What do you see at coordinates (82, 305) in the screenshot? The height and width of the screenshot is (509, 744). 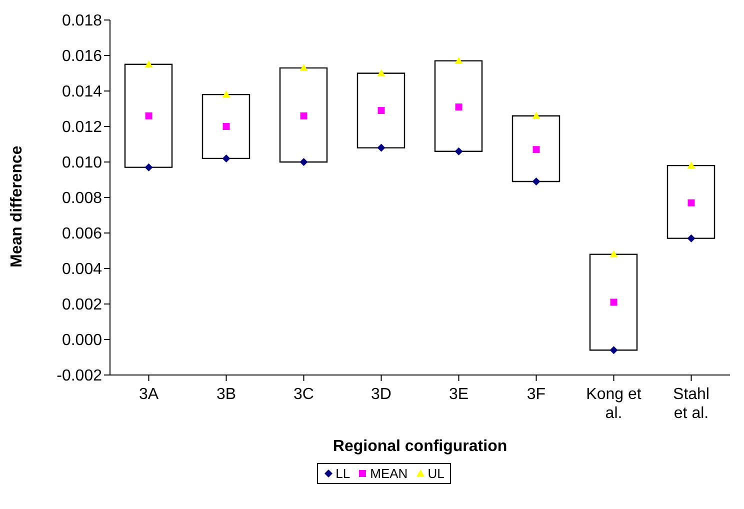 I see `y-tick-label: 0.002` at bounding box center [82, 305].